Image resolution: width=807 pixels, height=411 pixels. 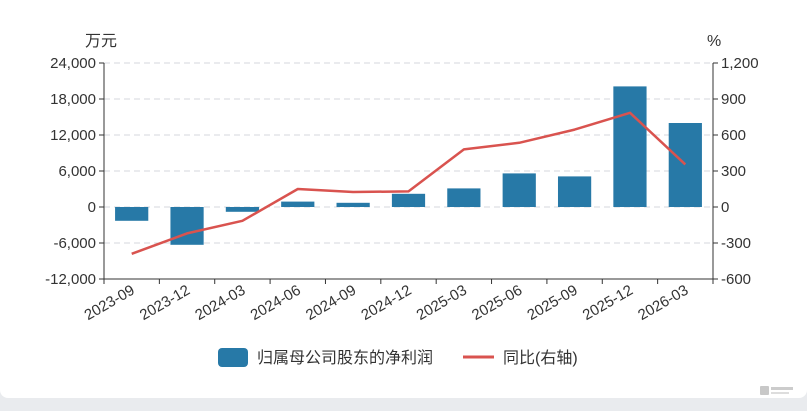 What do you see at coordinates (73, 99) in the screenshot?
I see `left-tick-label: 18,000` at bounding box center [73, 99].